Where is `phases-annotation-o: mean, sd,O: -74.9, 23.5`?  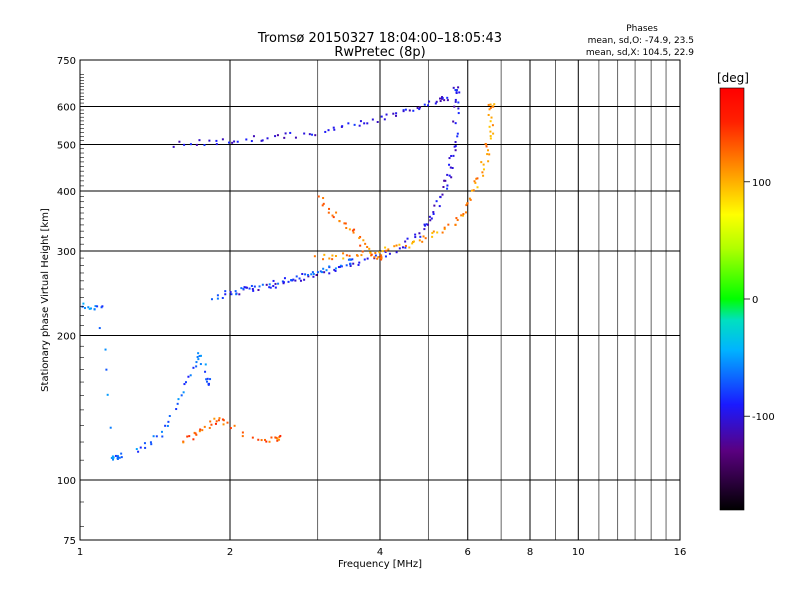
phases-annotation-o: mean, sd,O: -74.9, 23.5 is located at coordinates (641, 41).